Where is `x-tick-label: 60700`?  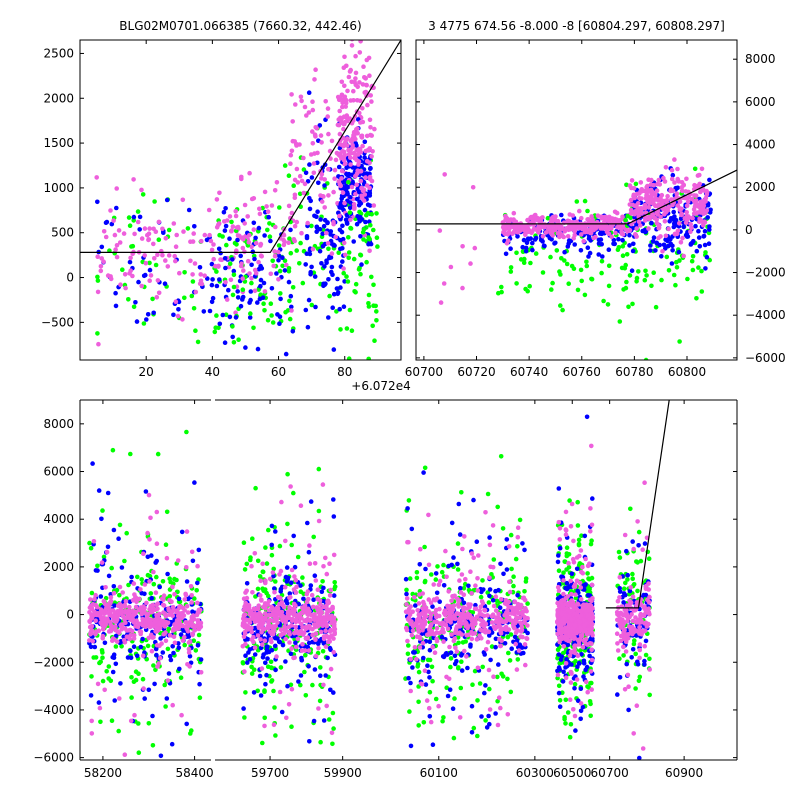 x-tick-label: 60700 is located at coordinates (424, 372).